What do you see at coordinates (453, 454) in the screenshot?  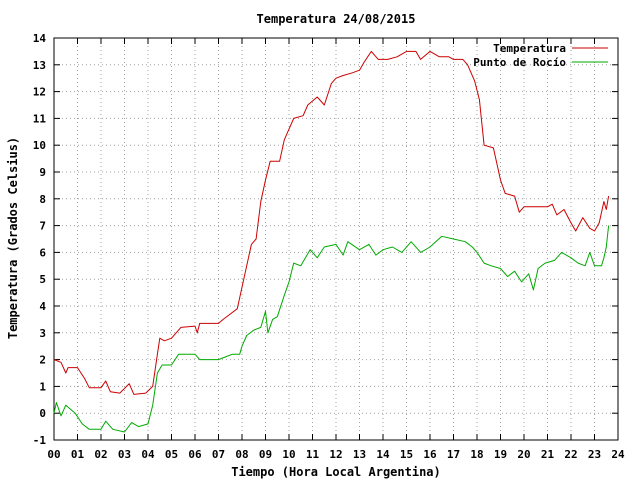 I see `x-tick-label: 17` at bounding box center [453, 454].